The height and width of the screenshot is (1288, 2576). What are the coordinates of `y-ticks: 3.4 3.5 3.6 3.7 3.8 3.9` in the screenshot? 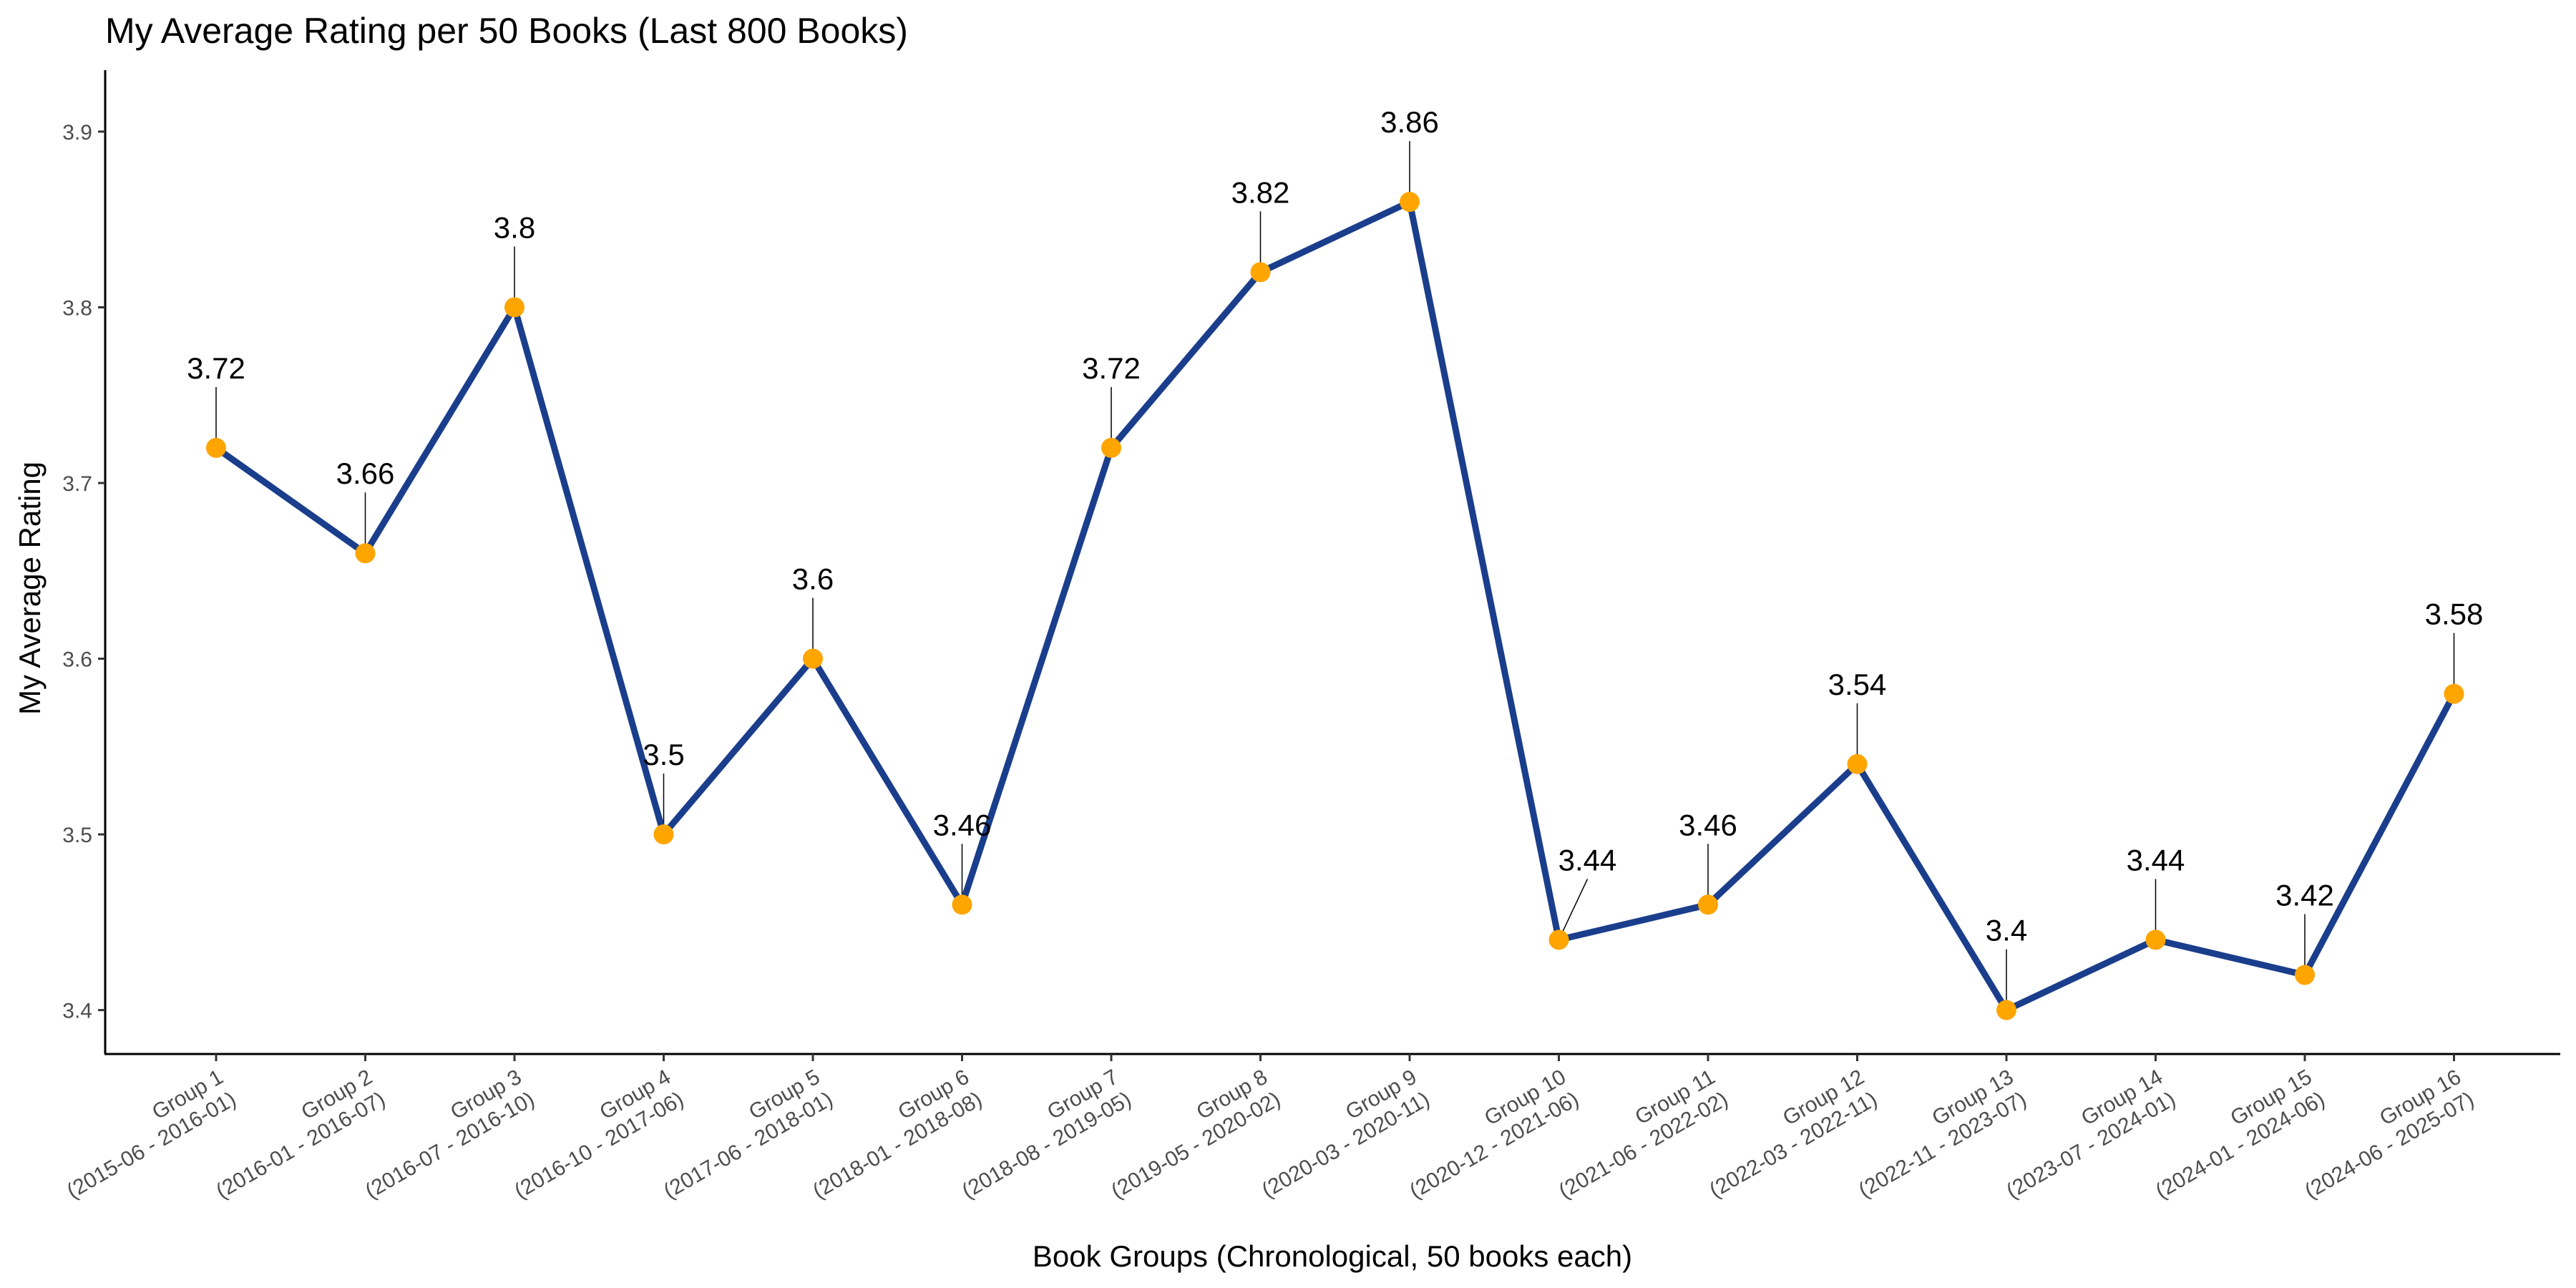 It's located at (83, 572).